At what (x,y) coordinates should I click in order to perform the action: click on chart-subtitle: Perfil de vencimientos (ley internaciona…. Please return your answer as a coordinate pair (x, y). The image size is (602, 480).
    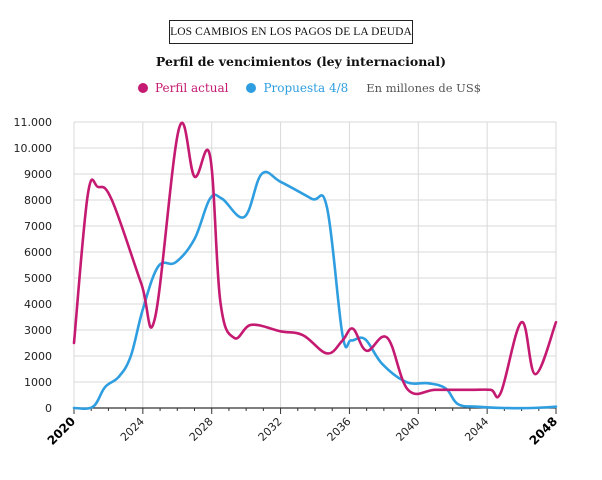
    Looking at the image, I should click on (301, 61).